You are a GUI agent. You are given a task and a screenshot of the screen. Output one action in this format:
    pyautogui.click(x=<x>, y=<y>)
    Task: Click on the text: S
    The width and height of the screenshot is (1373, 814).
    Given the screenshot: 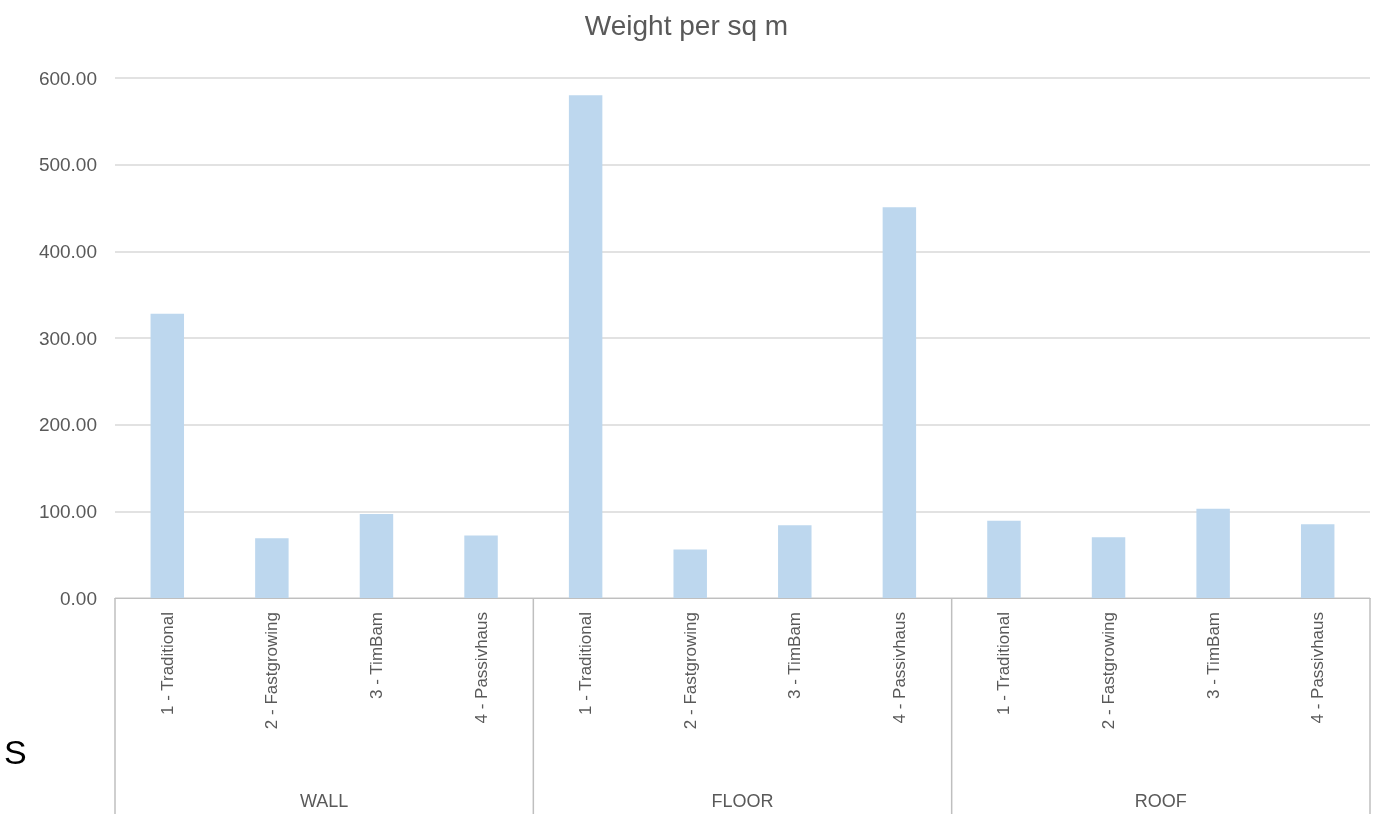 What is the action you would take?
    pyautogui.click(x=15, y=752)
    